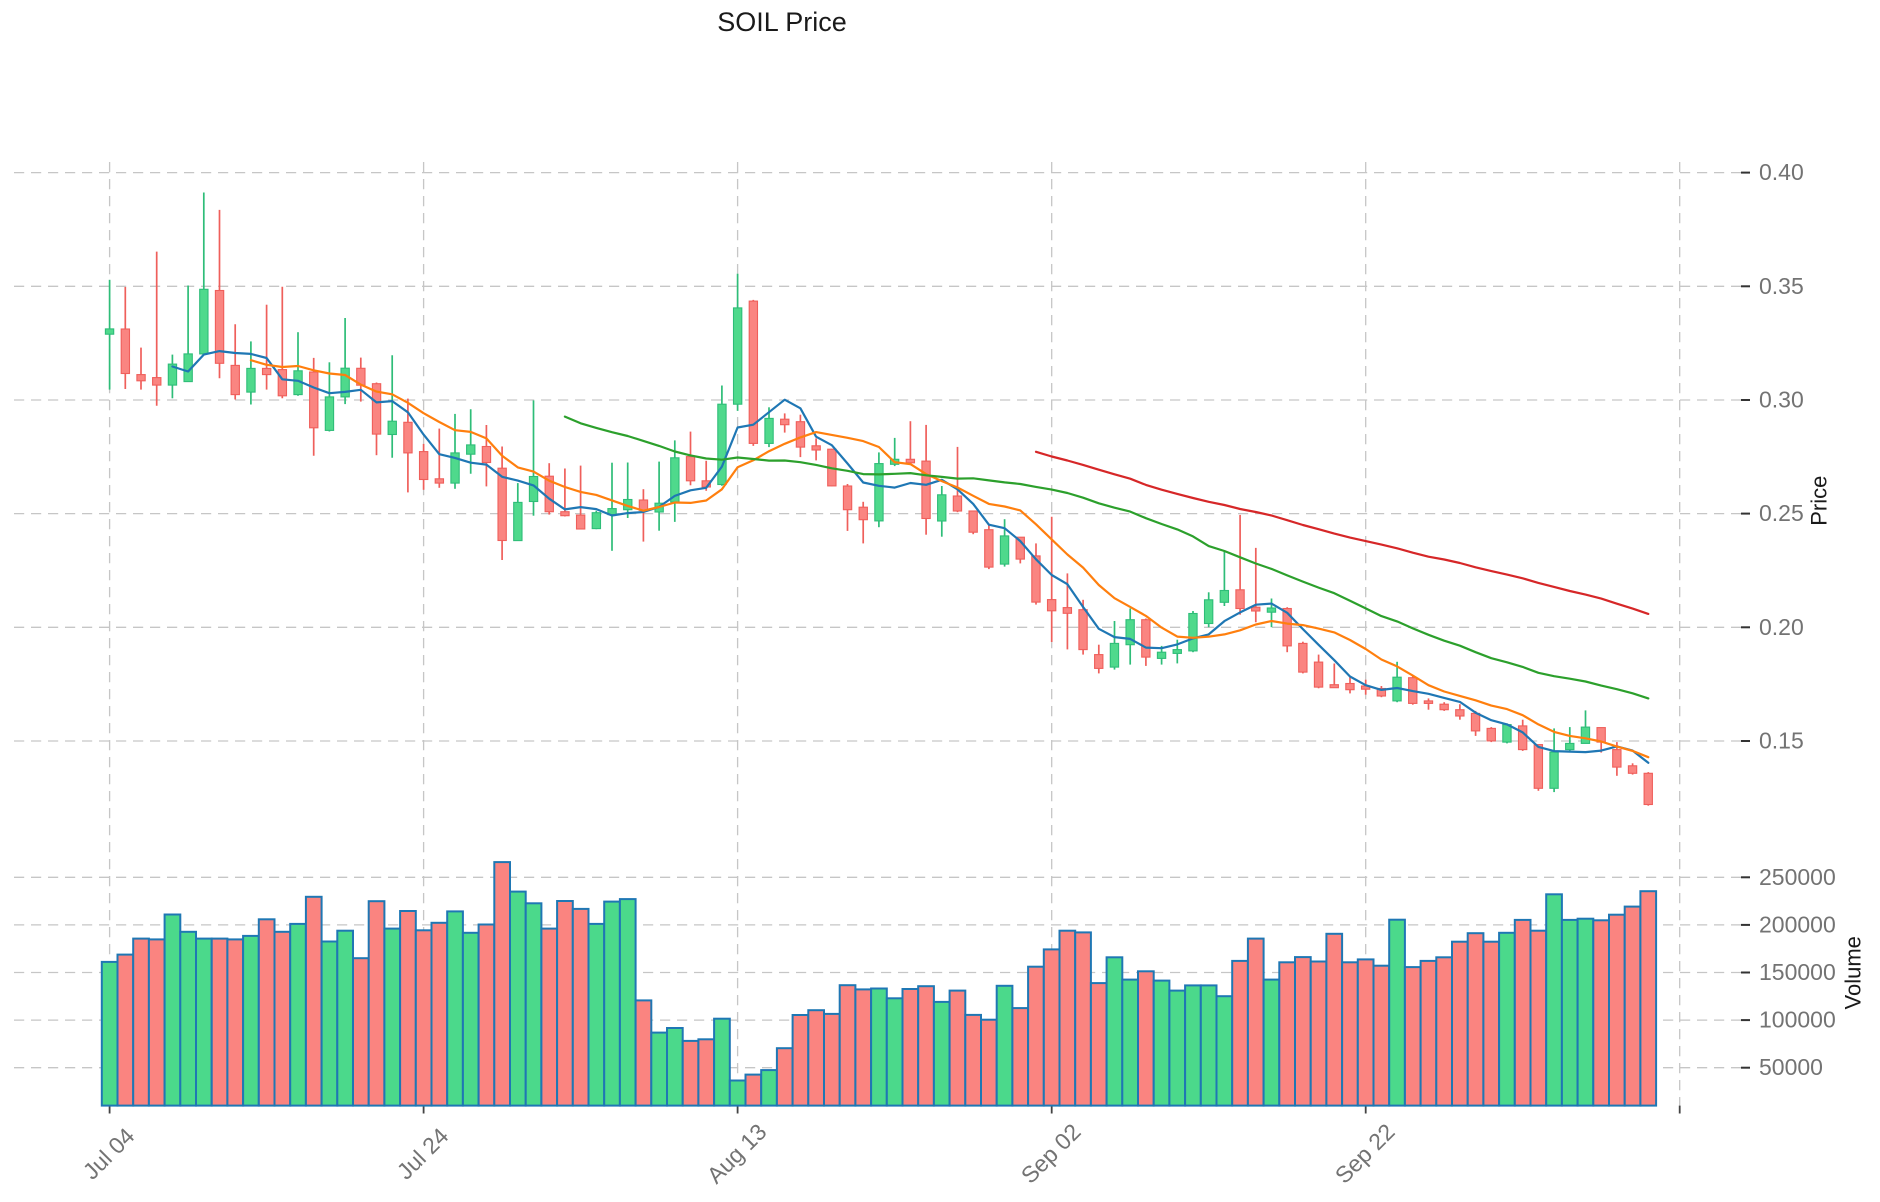 This screenshot has width=1880, height=1202. What do you see at coordinates (1791, 1067) in the screenshot?
I see `svg-text: 50000` at bounding box center [1791, 1067].